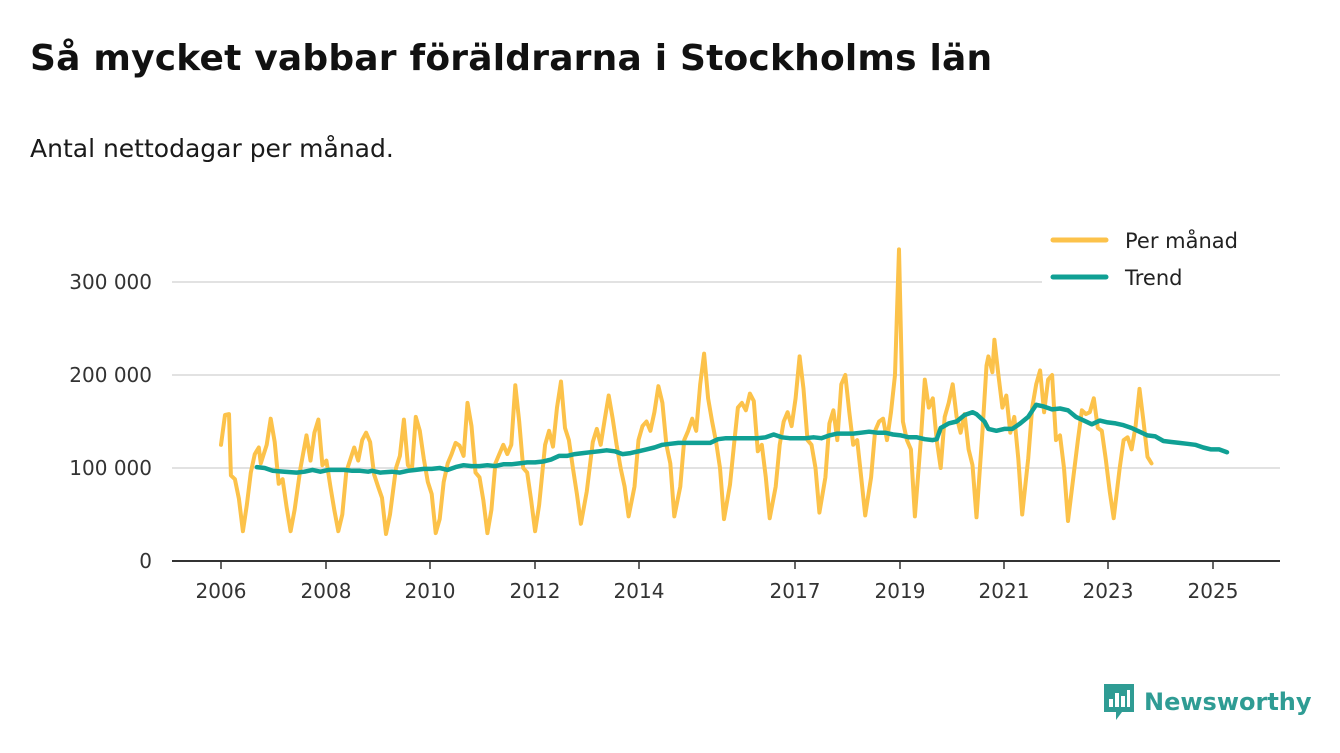 Image resolution: width=1340 pixels, height=753 pixels. What do you see at coordinates (639, 591) in the screenshot?
I see `x-tick-label: 2014` at bounding box center [639, 591].